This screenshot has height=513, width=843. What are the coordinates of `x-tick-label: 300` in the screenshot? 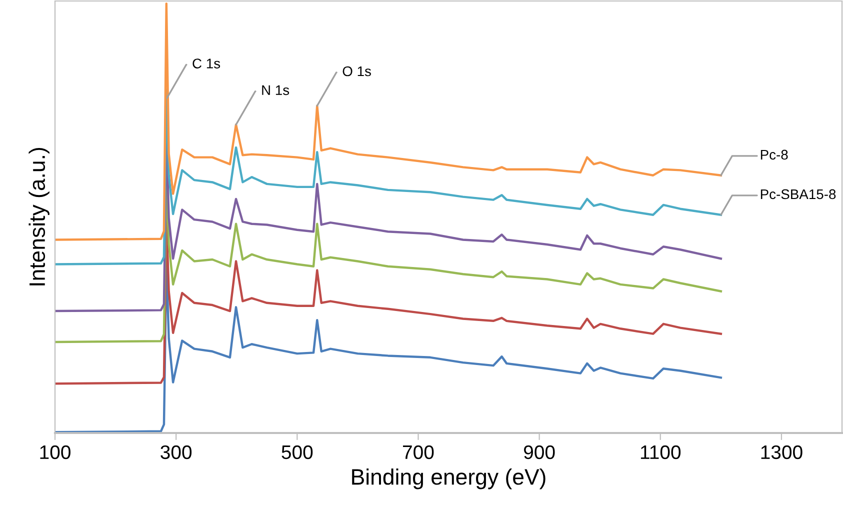 It's located at (176, 452).